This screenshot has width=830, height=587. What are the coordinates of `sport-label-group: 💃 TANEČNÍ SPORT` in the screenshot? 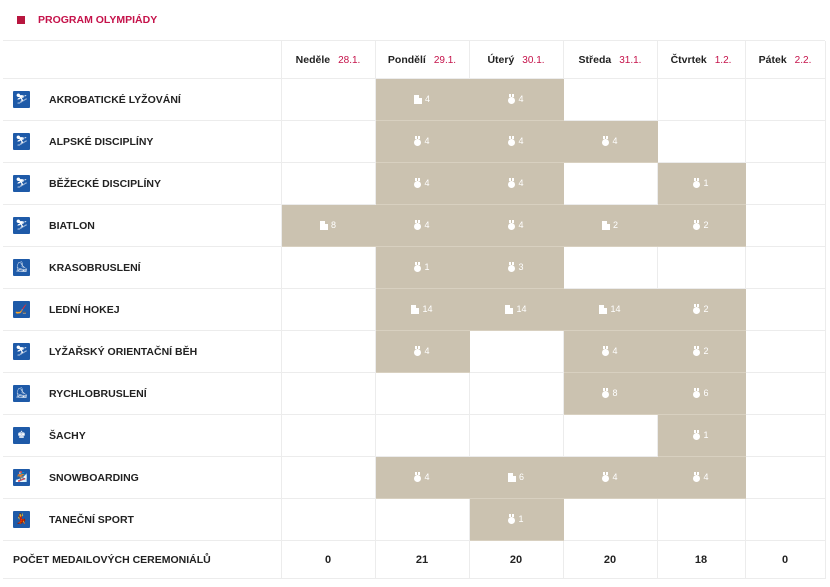 It's located at (147, 519).